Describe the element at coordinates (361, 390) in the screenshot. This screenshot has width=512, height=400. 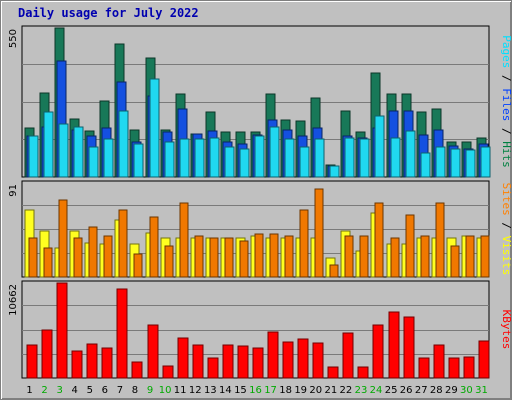
I see `x-tick-label: 23` at that location.